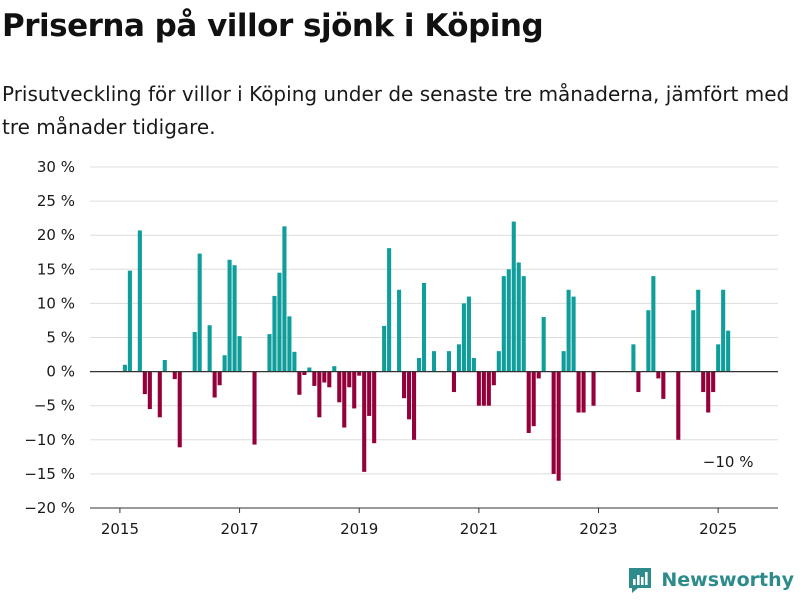  What do you see at coordinates (640, 580) in the screenshot?
I see `newsworthy-logo-icon` at bounding box center [640, 580].